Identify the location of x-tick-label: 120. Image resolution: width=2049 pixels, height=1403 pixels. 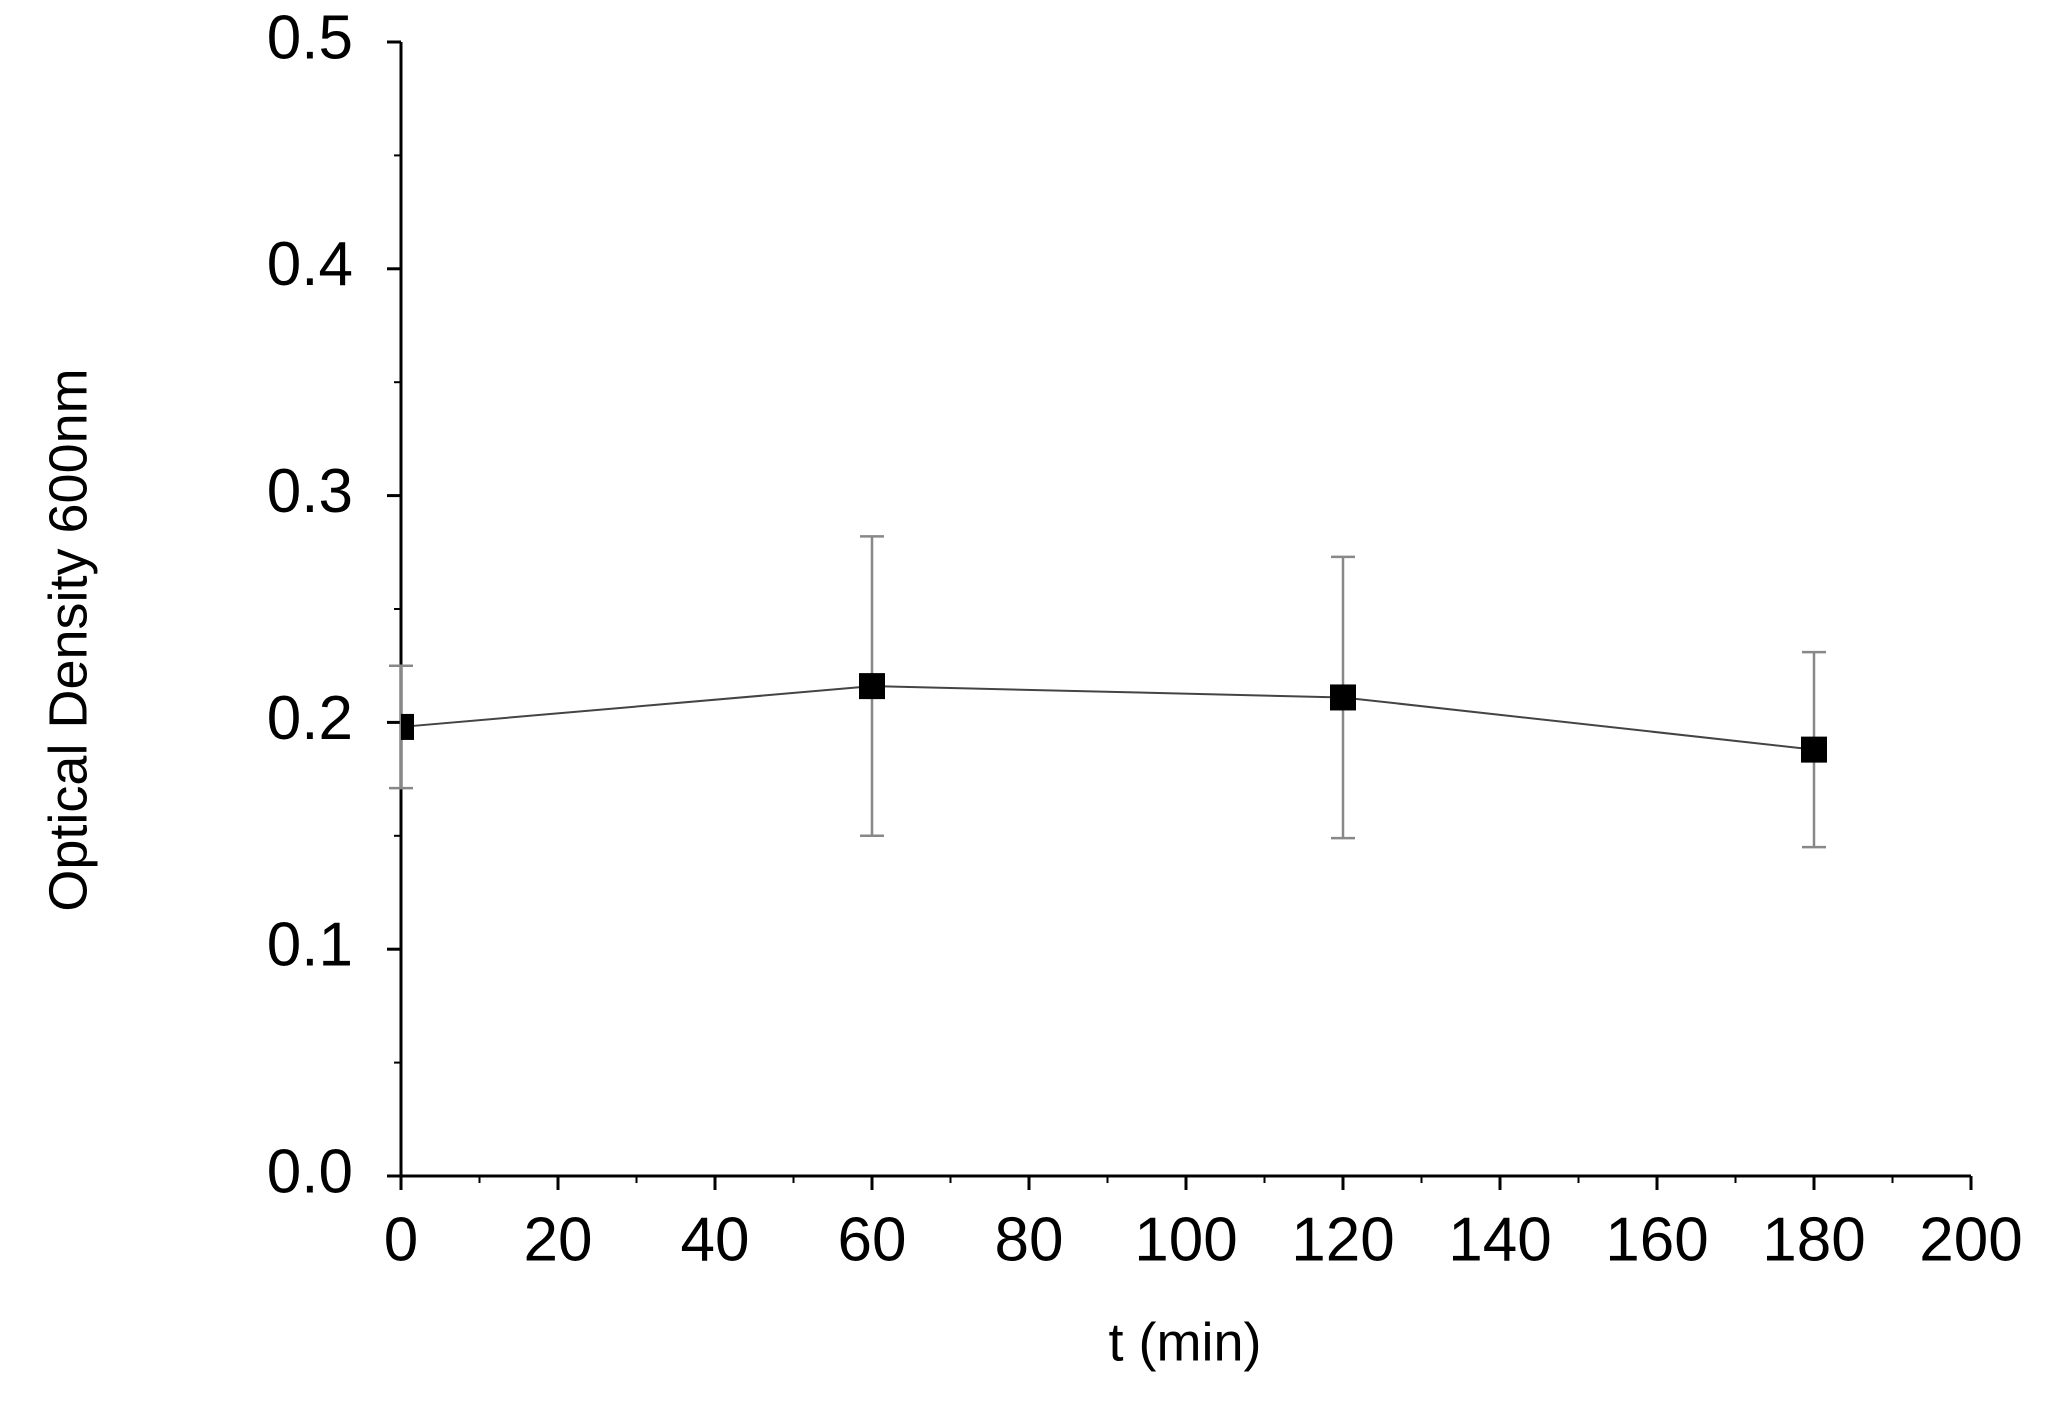
(1342, 1239).